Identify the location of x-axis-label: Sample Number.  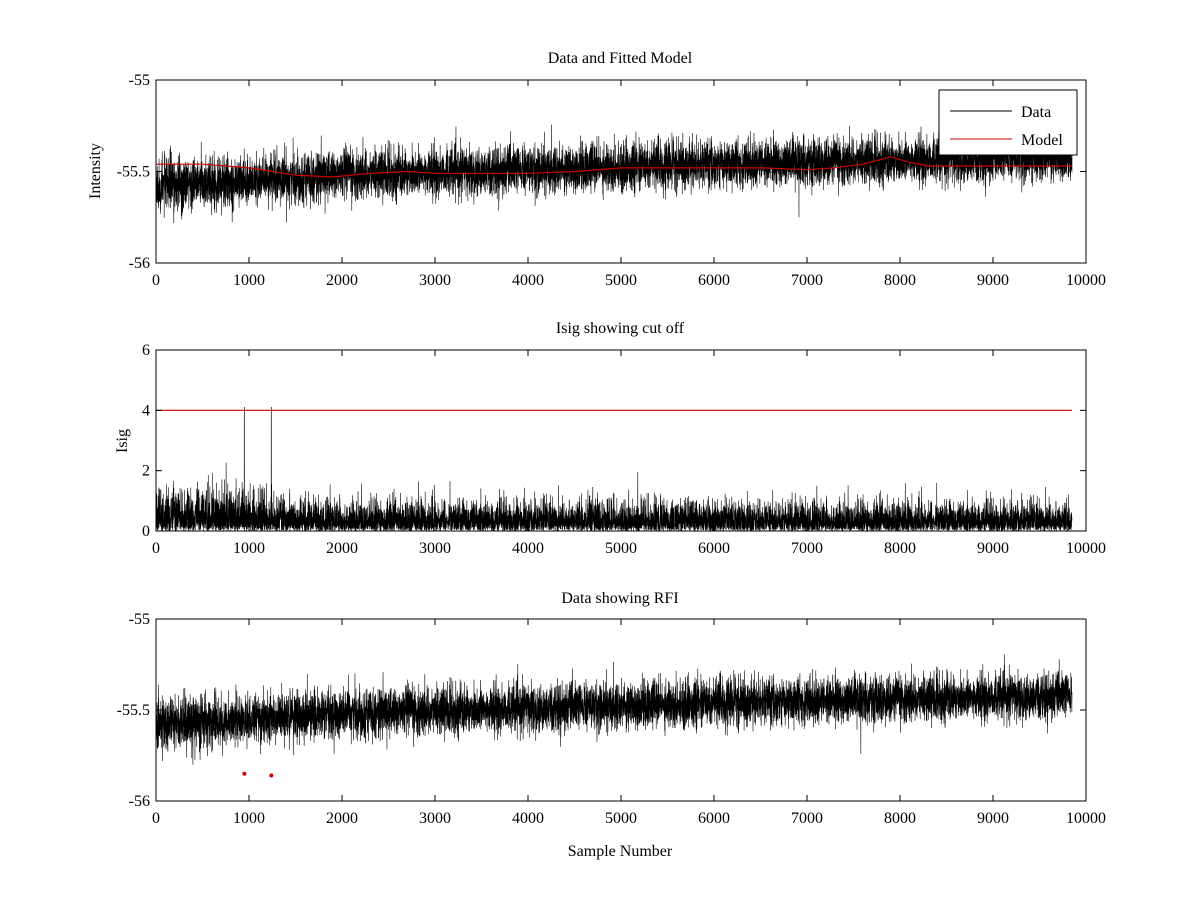
(620, 851).